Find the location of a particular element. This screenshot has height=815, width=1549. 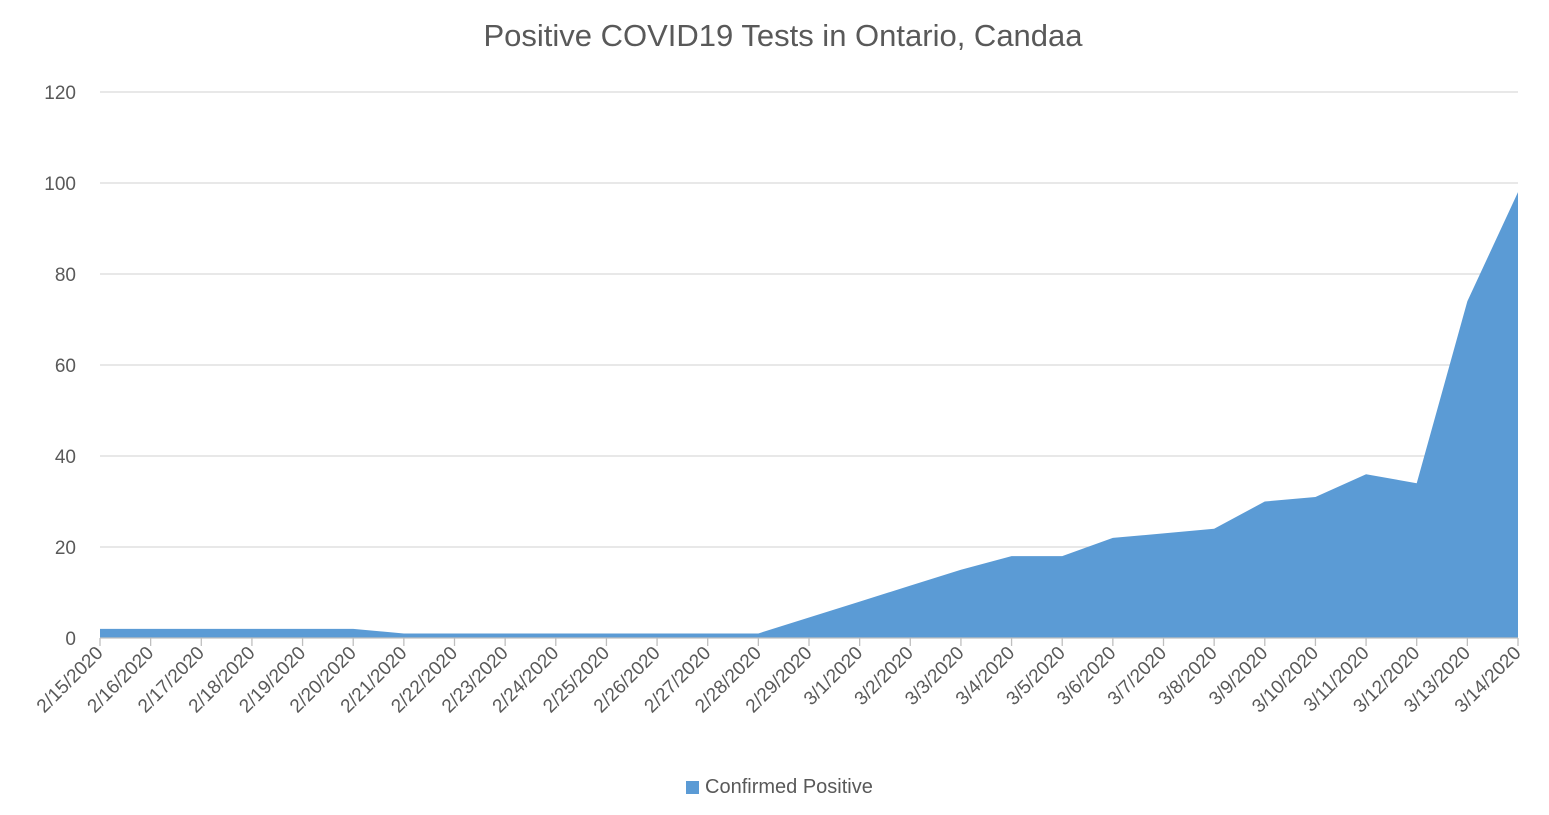

y-tick-label: 40 is located at coordinates (65, 457).